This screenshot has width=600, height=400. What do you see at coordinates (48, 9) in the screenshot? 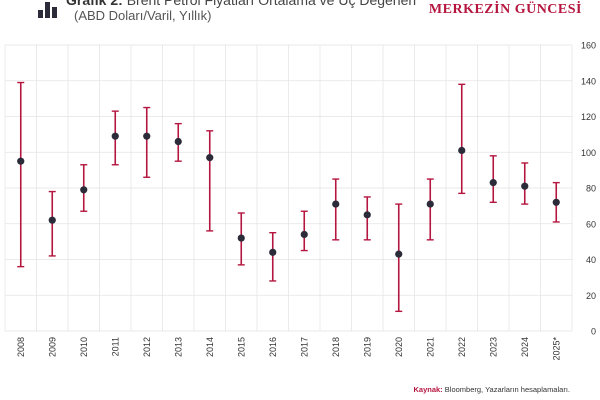
I see `bar-logo-icon` at bounding box center [48, 9].